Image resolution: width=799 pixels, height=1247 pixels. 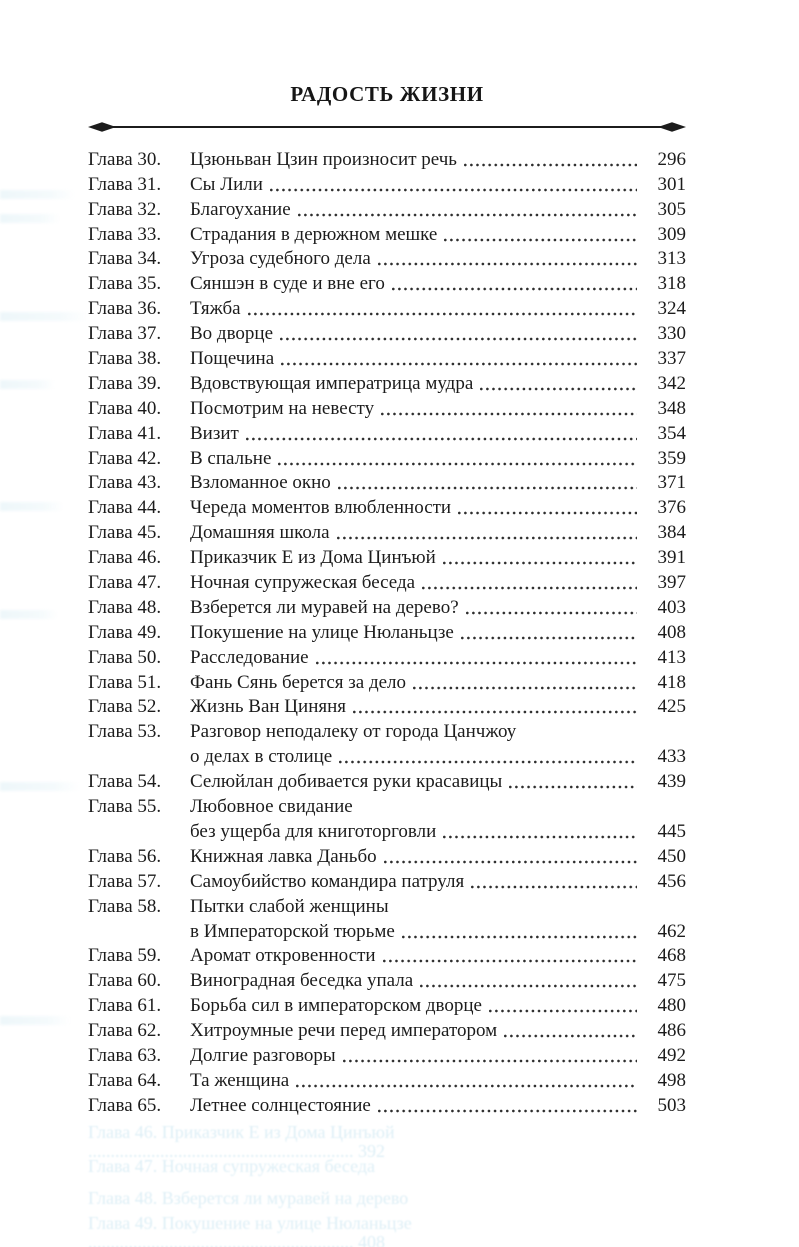 What do you see at coordinates (125, 856) in the screenshot?
I see `chapter-number-label: Глава 56.` at bounding box center [125, 856].